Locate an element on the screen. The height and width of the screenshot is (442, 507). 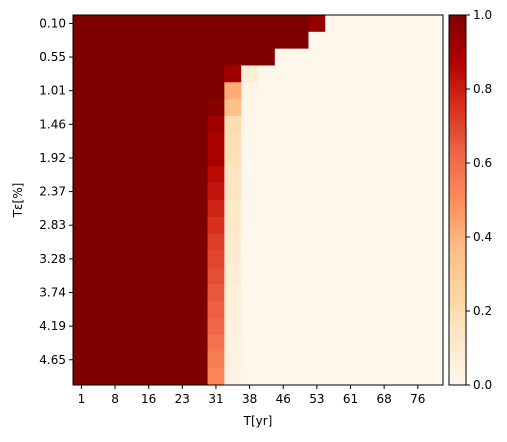
y-tick-label: 1.46 is located at coordinates (52, 124).